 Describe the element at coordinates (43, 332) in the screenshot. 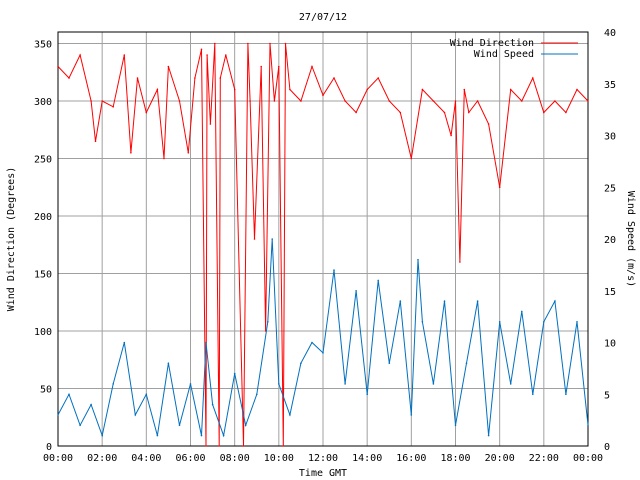

I see `y-left-tick-label: 100` at that location.